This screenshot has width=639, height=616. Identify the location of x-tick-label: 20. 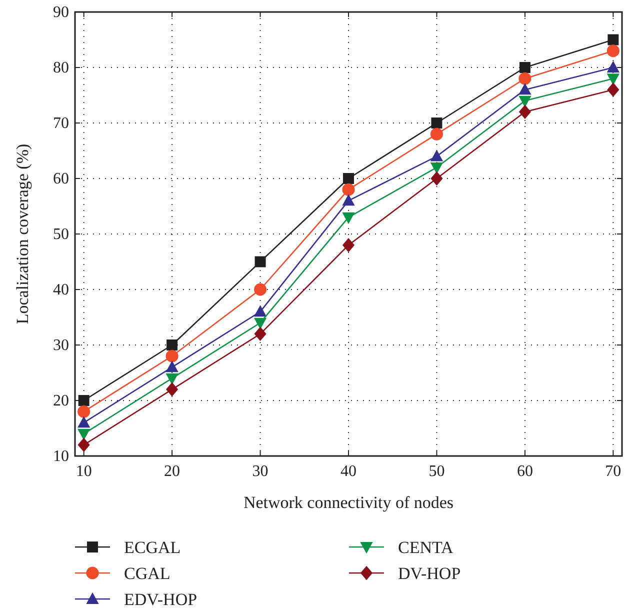
(172, 471).